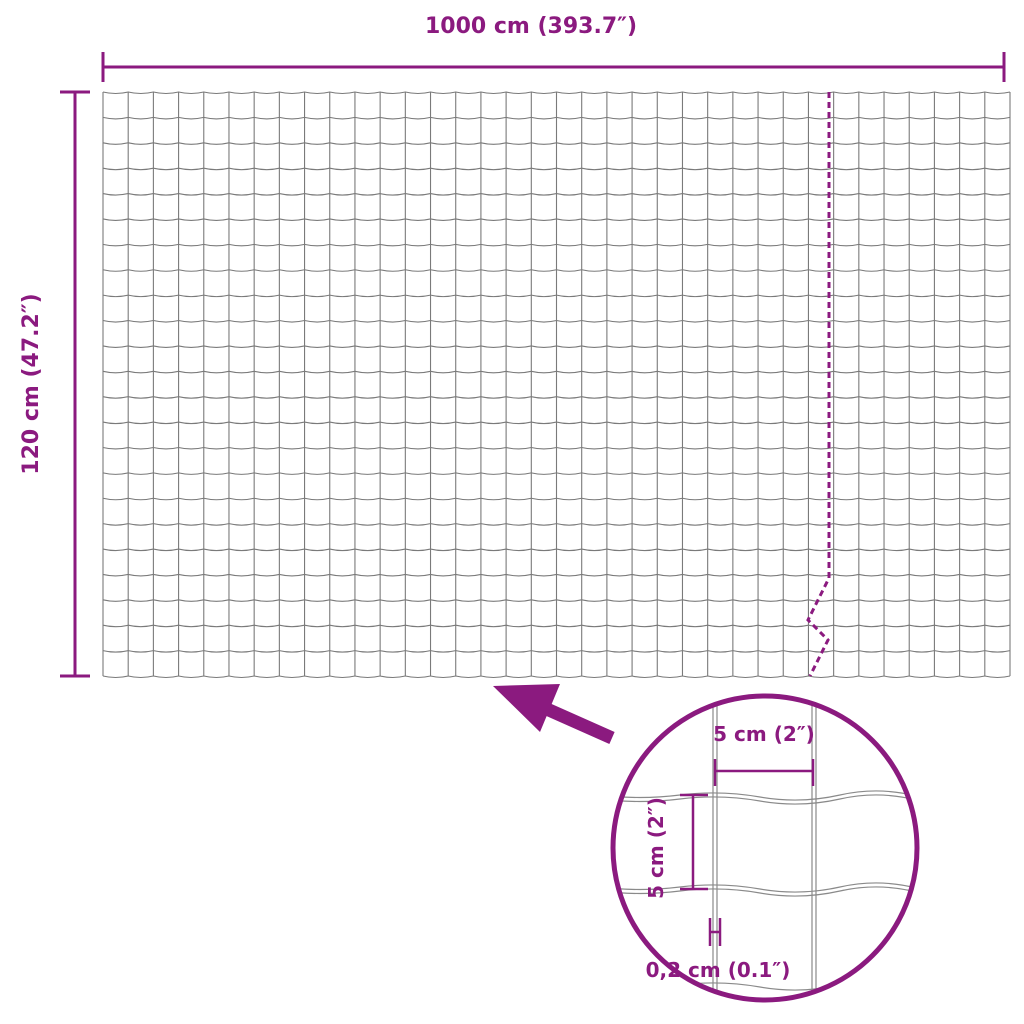 This screenshot has height=1024, width=1024. What do you see at coordinates (764, 734) in the screenshot?
I see `mesh-width-label: 5 cm (2″)` at bounding box center [764, 734].